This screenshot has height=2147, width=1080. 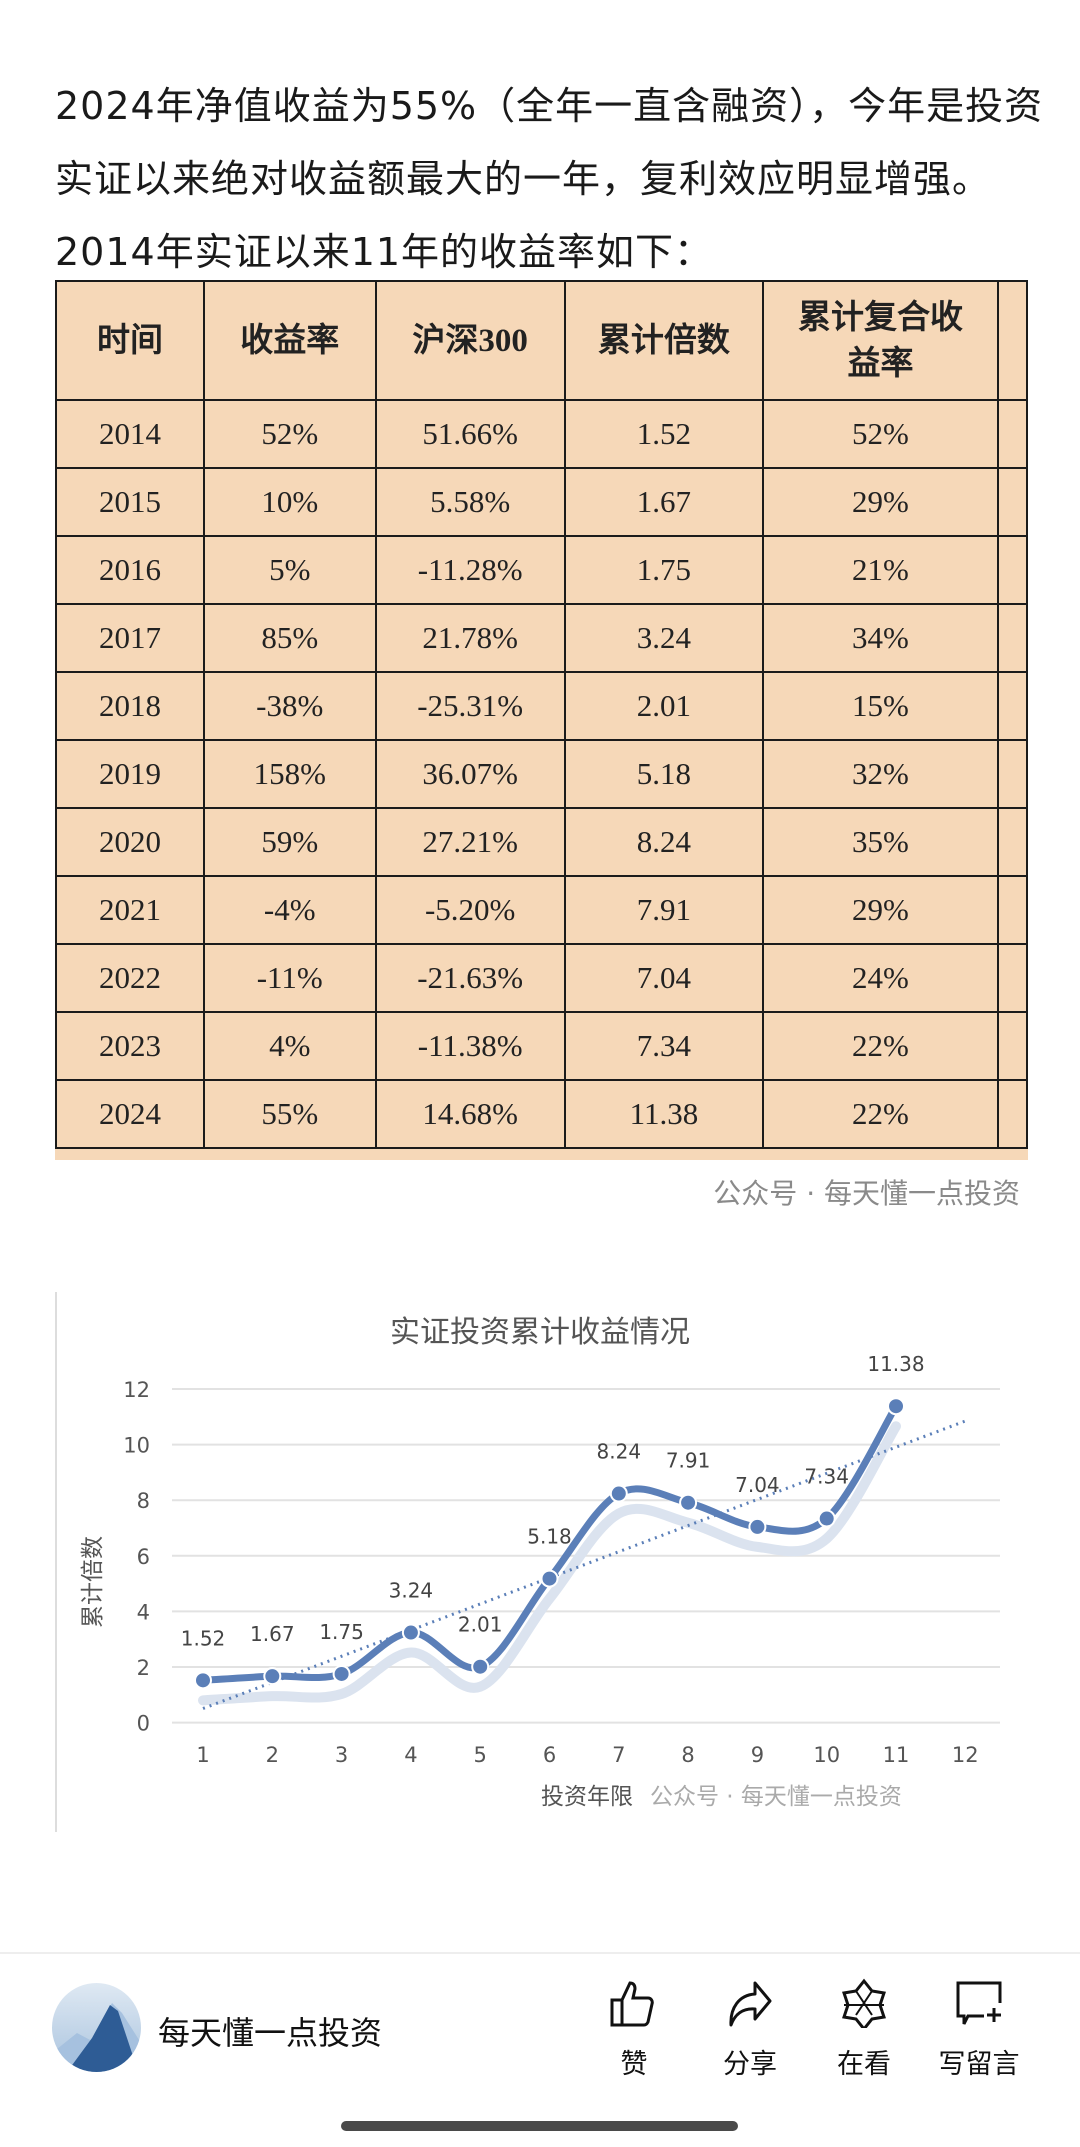 What do you see at coordinates (480, 1625) in the screenshot?
I see `data-label: 2.01` at bounding box center [480, 1625].